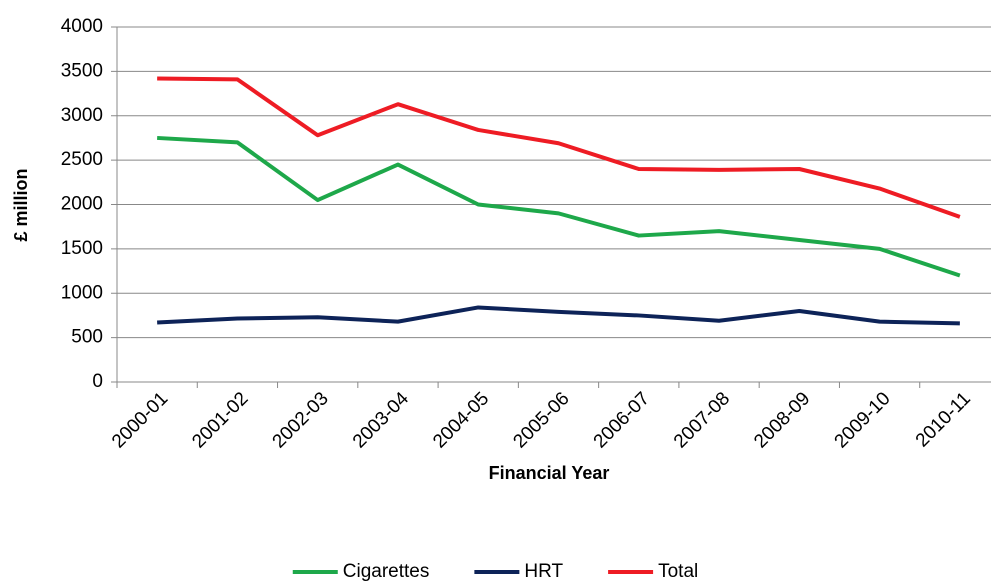 The height and width of the screenshot is (583, 991). What do you see at coordinates (381, 420) in the screenshot?
I see `x-tick-label: 2003-04` at bounding box center [381, 420].